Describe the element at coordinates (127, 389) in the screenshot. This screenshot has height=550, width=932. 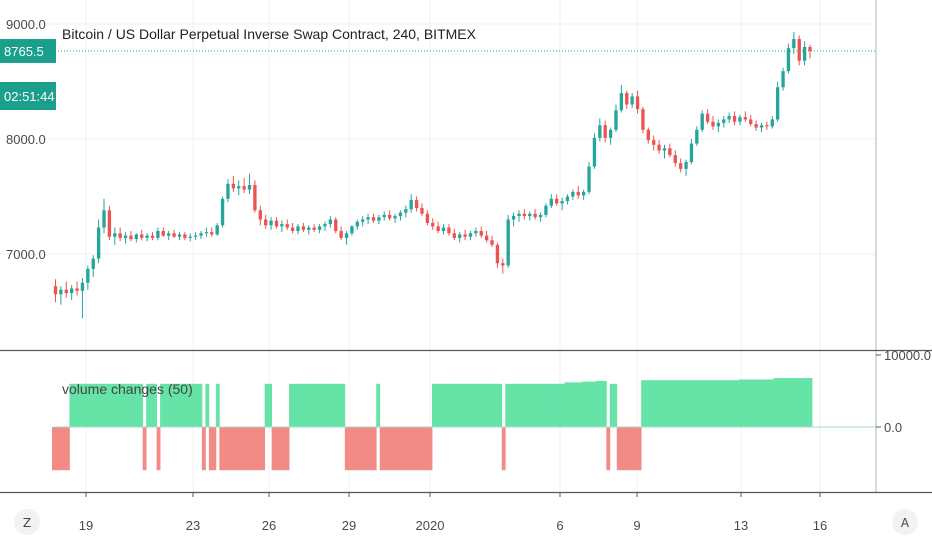
I see `indicator-label: volume changes (50)` at that location.